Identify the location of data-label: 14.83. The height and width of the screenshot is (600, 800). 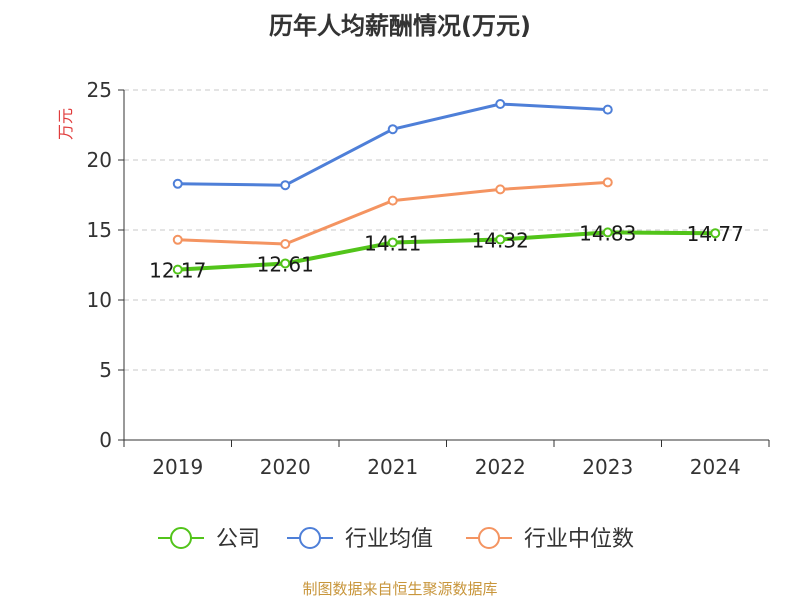
(607, 233).